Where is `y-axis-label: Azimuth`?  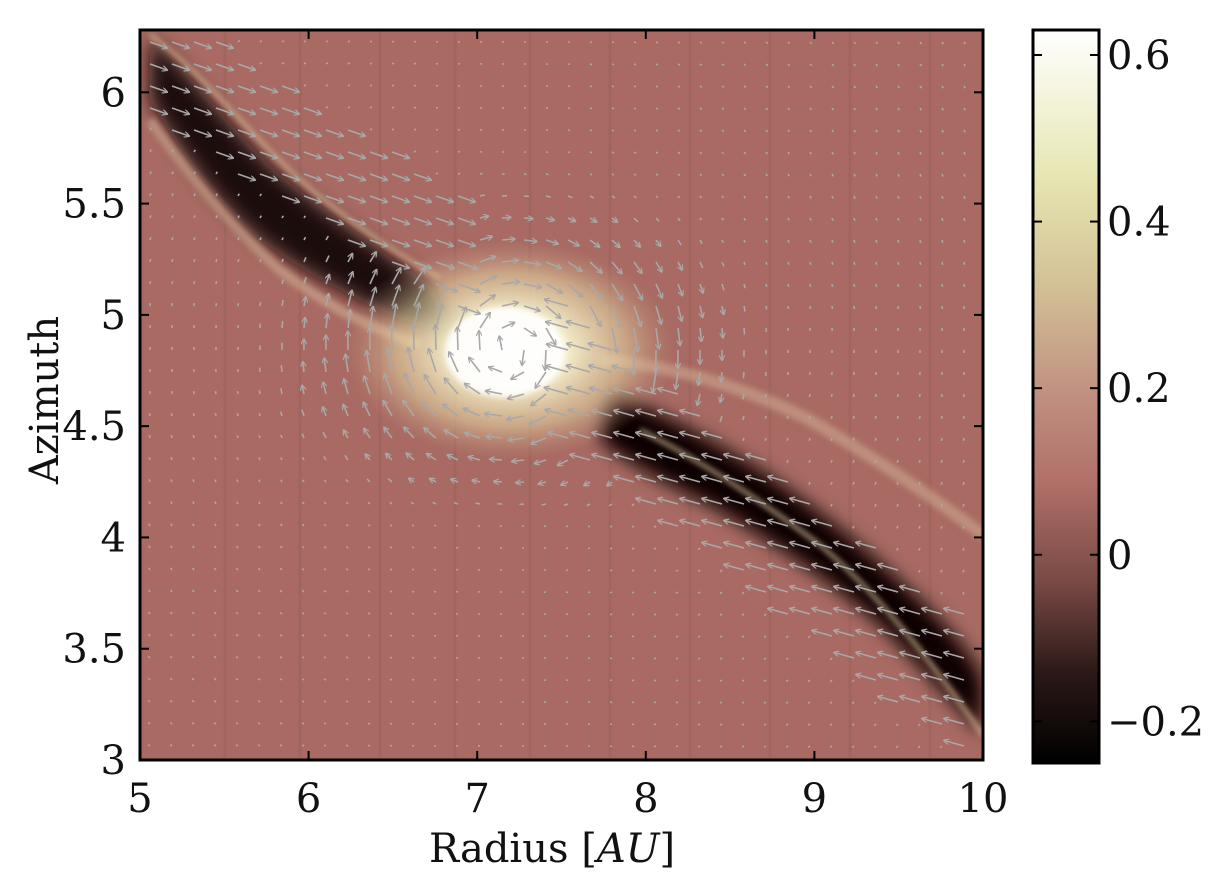
y-axis-label: Azimuth is located at coordinates (45, 400).